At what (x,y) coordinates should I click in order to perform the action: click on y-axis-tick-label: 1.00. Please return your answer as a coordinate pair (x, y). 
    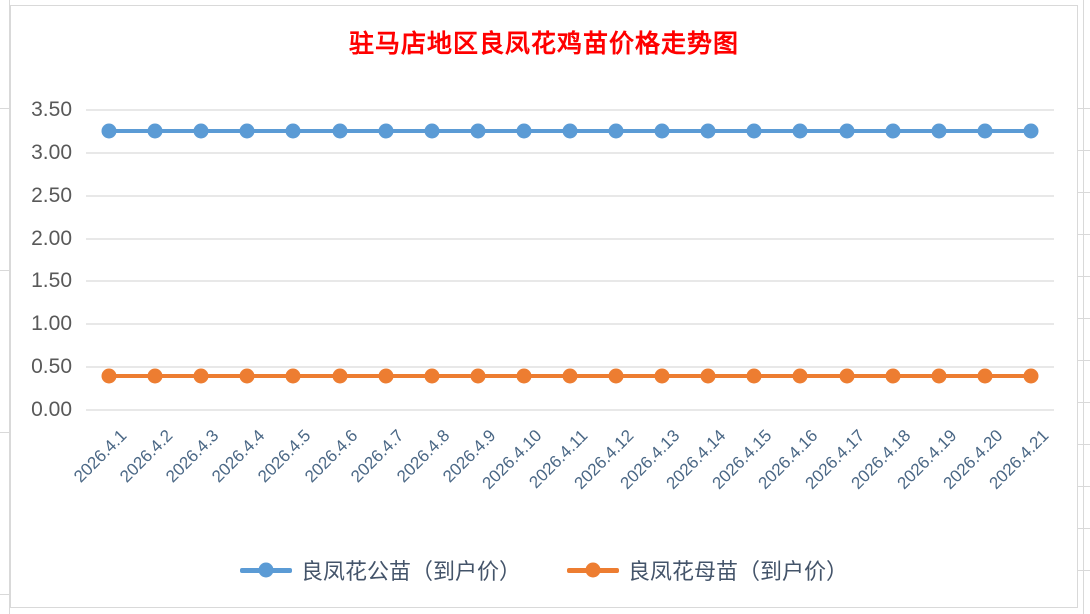
    Looking at the image, I should click on (51, 324).